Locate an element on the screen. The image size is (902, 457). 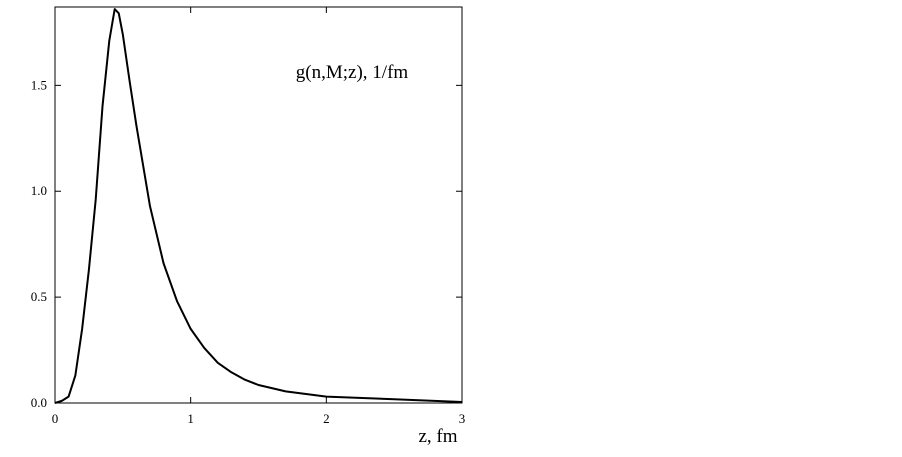
x-axis-label: z, fm is located at coordinates (437, 436).